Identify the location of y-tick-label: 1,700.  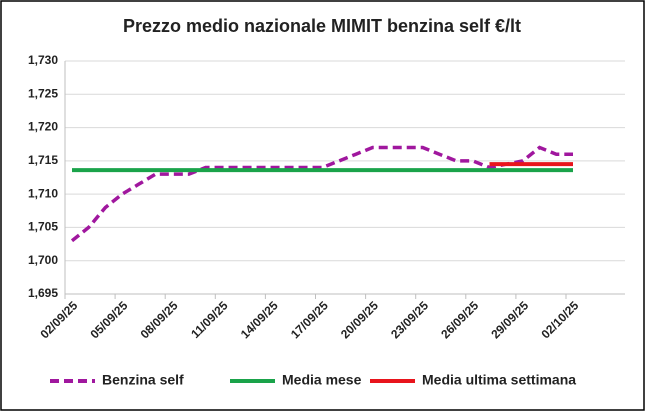
(43, 260).